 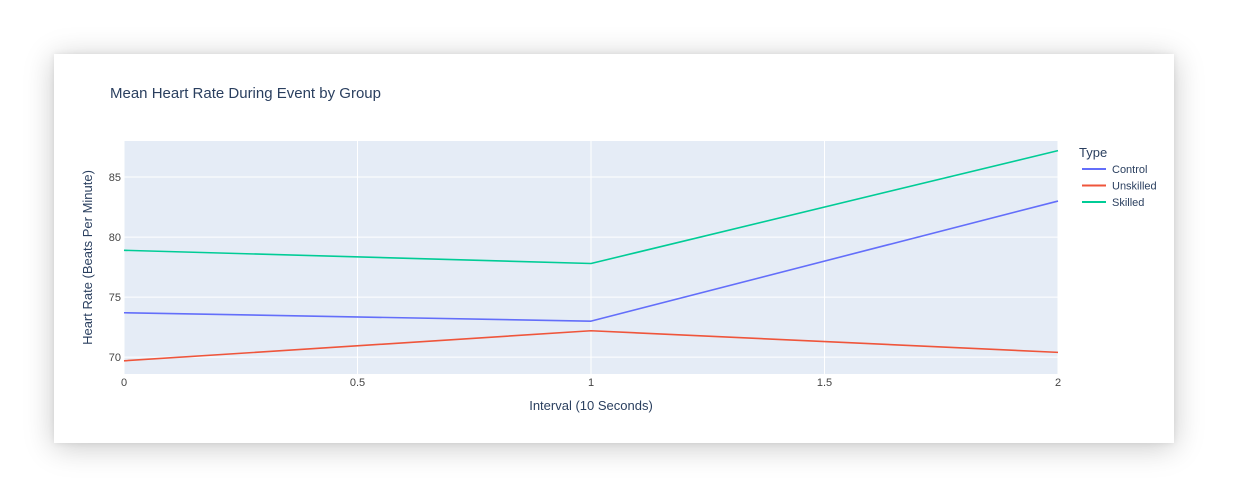 I want to click on y-tick-label: 80, so click(x=115, y=238).